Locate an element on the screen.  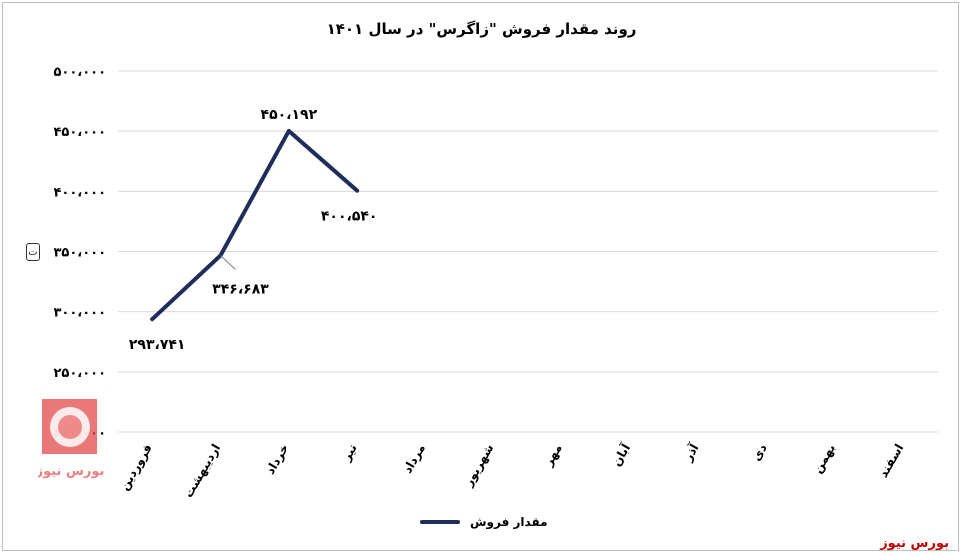
x-tick-label: اسفند is located at coordinates (891, 461).